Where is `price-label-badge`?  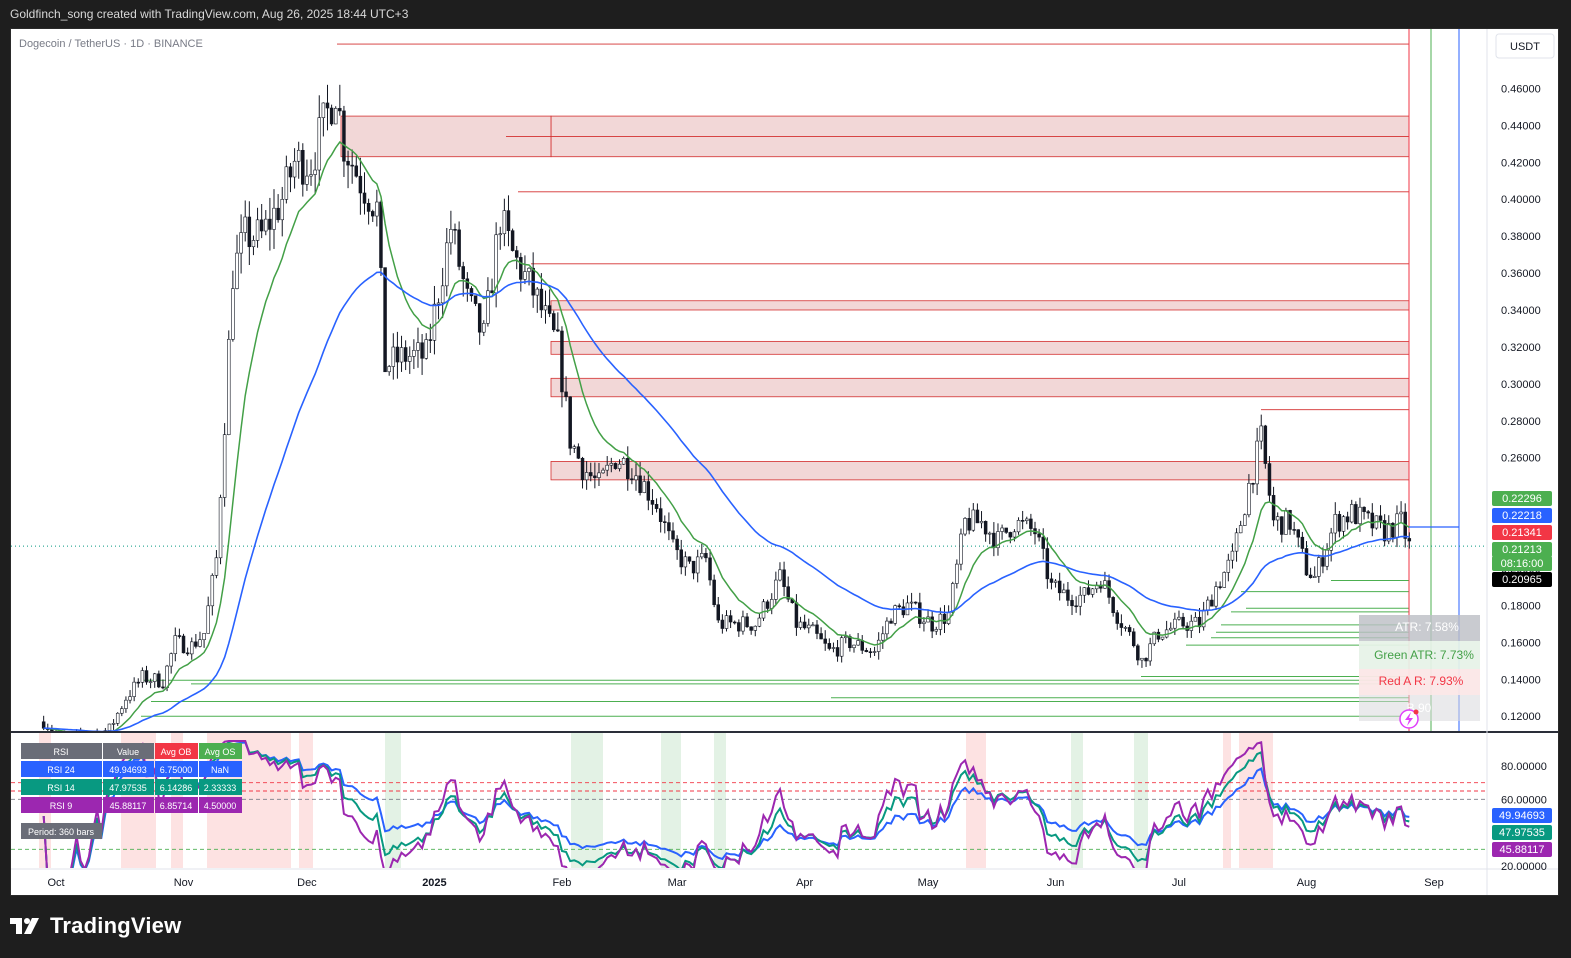 price-label-badge is located at coordinates (1522, 498).